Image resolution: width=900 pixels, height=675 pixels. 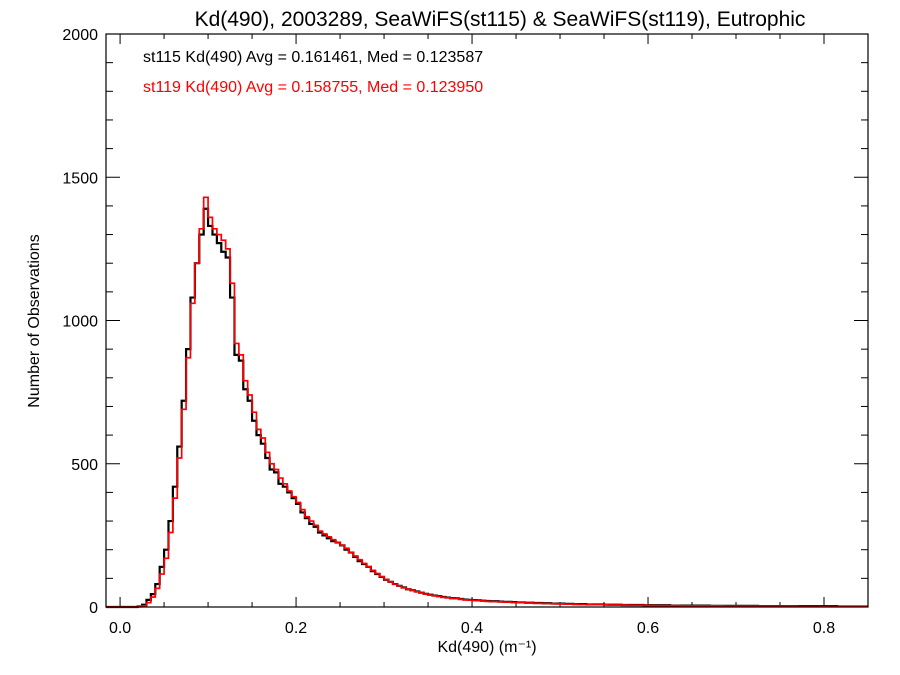 I want to click on x-tick-label: 0.0, so click(x=120, y=628).